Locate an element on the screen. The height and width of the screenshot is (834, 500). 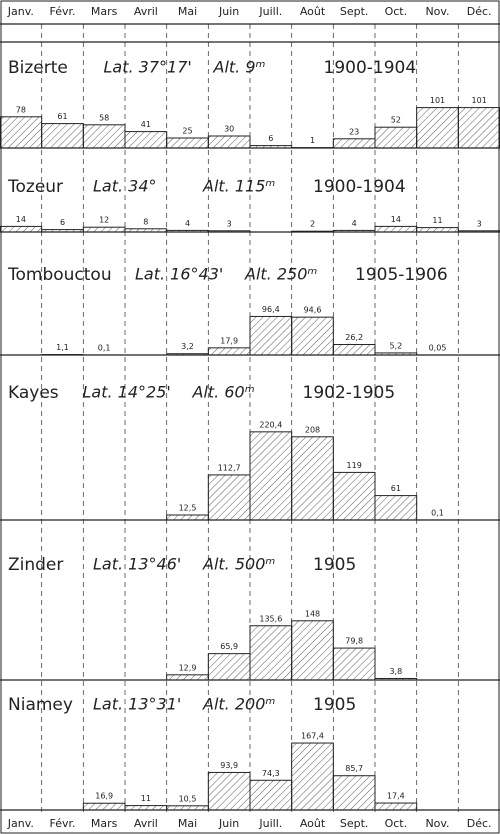
value-label: 167,4 is located at coordinates (312, 736).